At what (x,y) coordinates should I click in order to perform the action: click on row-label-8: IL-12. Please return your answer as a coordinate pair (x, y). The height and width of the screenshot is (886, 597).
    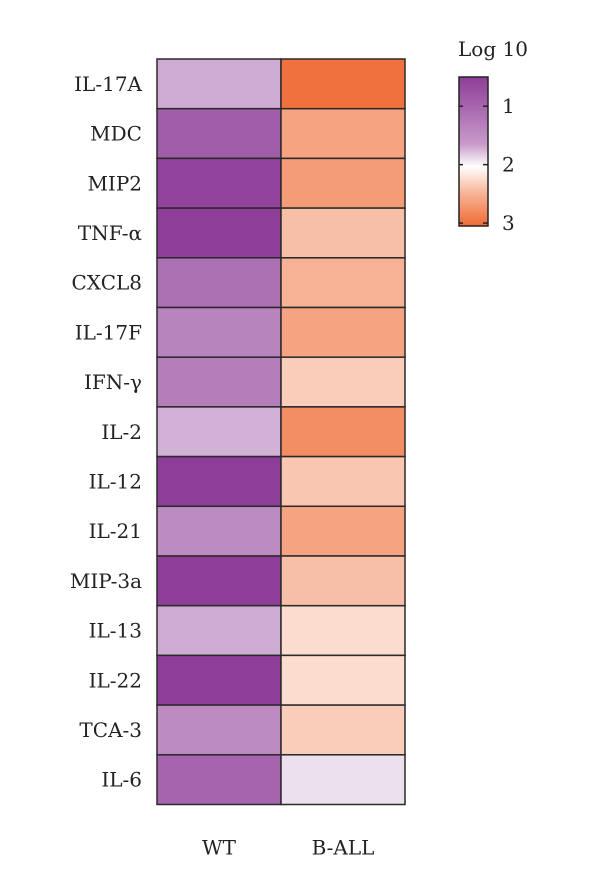
    Looking at the image, I should click on (115, 481).